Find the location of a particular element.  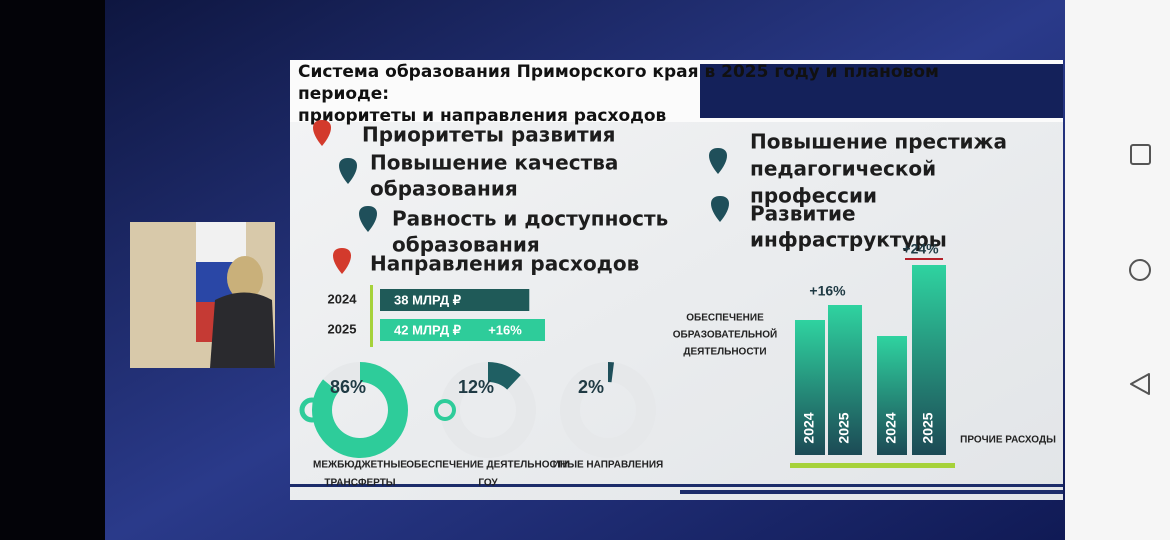

slide-title: приоритеты и направления расходов is located at coordinates (482, 116).